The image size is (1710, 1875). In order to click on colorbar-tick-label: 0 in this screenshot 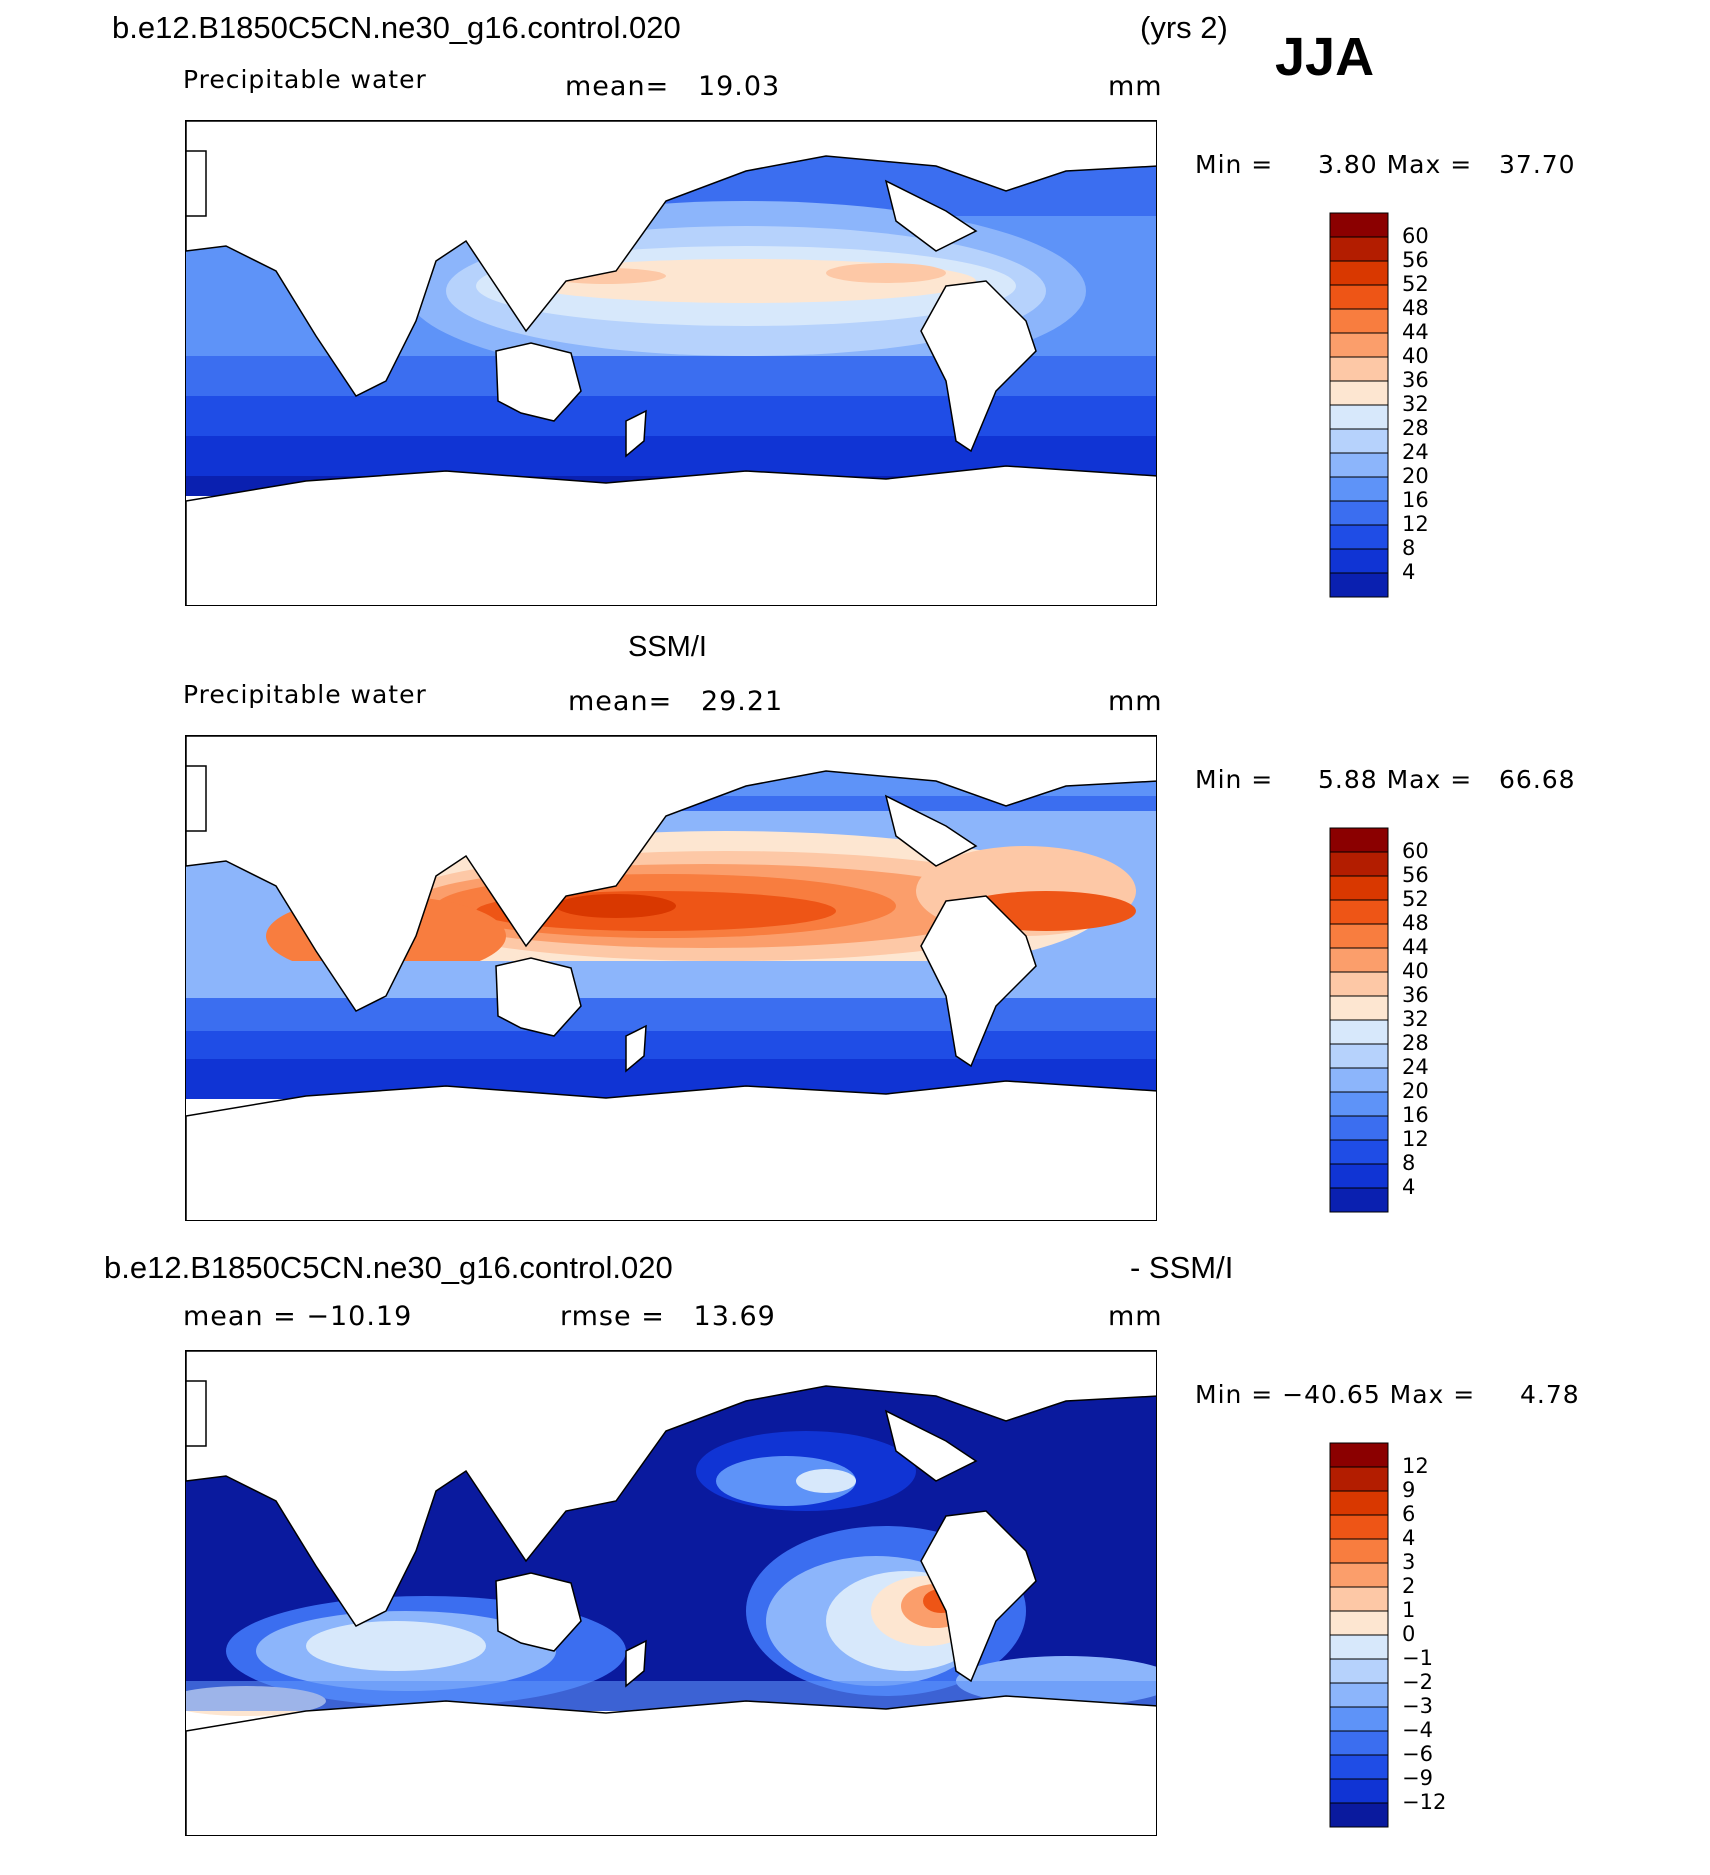, I will do `click(1409, 1634)`.